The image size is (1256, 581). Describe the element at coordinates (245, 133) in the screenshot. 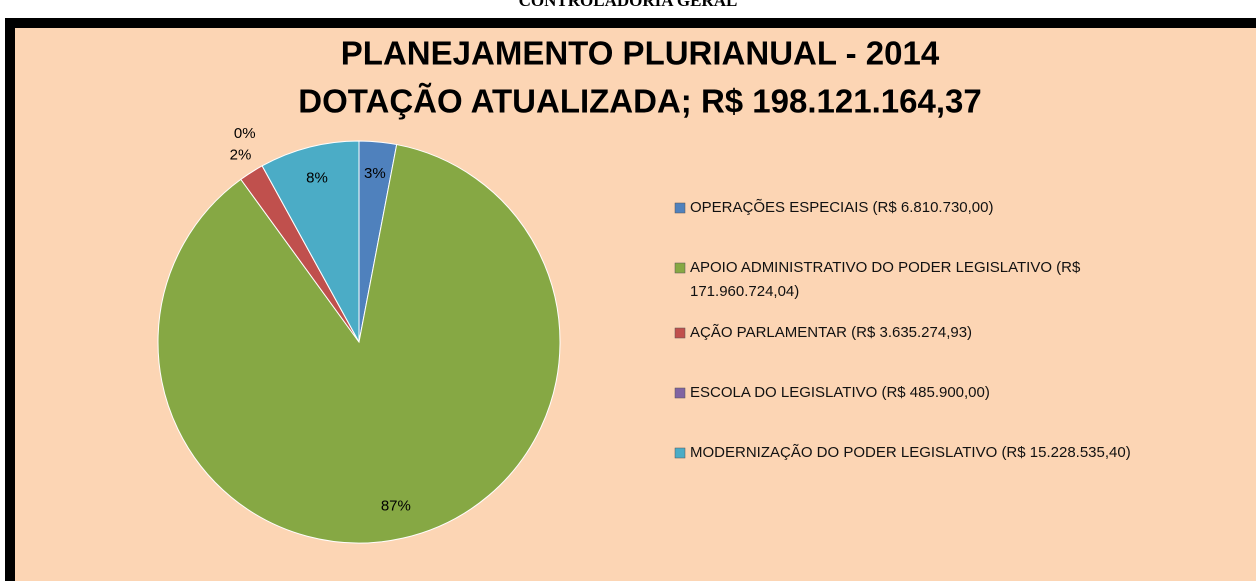

I see `data-label: 0%` at that location.